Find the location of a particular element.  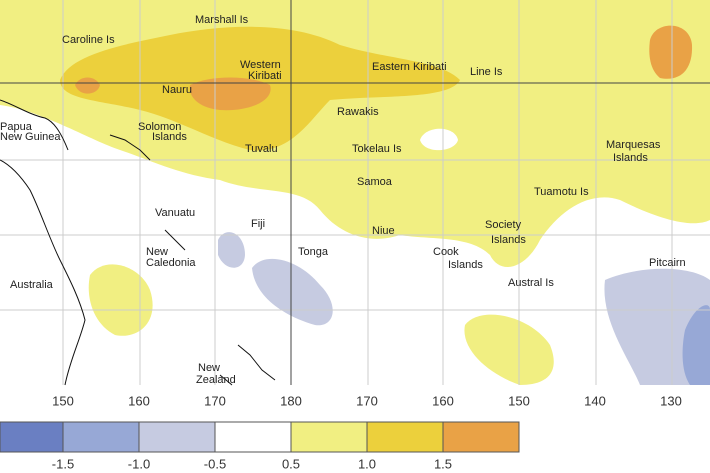

place-label: Western is located at coordinates (260, 65).